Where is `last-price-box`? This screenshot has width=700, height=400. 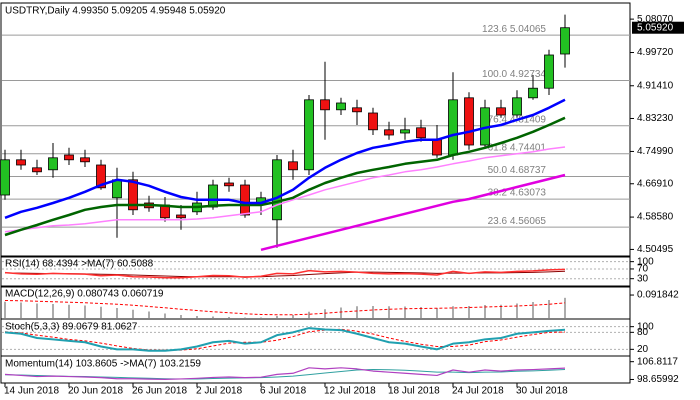
last-price-box is located at coordinates (658, 27).